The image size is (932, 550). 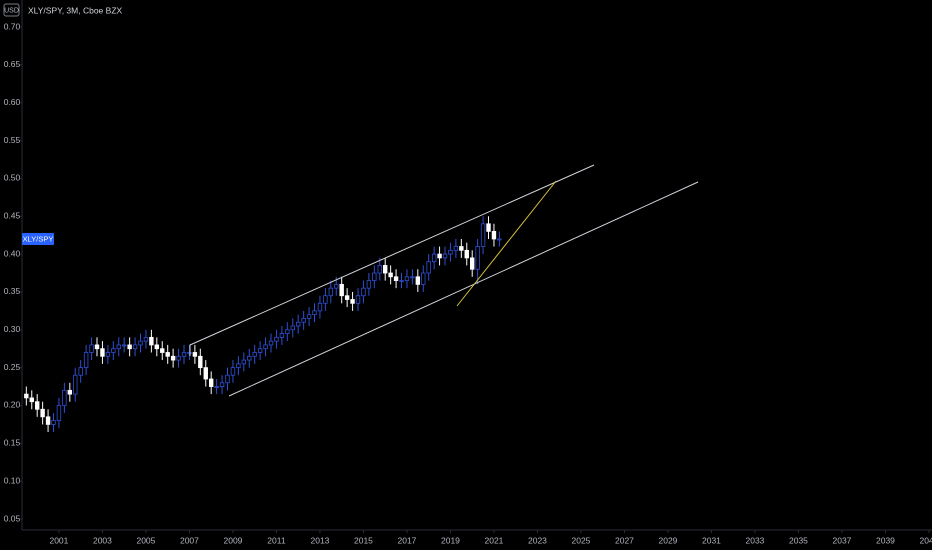 What do you see at coordinates (798, 540) in the screenshot?
I see `x-tick-label: 2035` at bounding box center [798, 540].